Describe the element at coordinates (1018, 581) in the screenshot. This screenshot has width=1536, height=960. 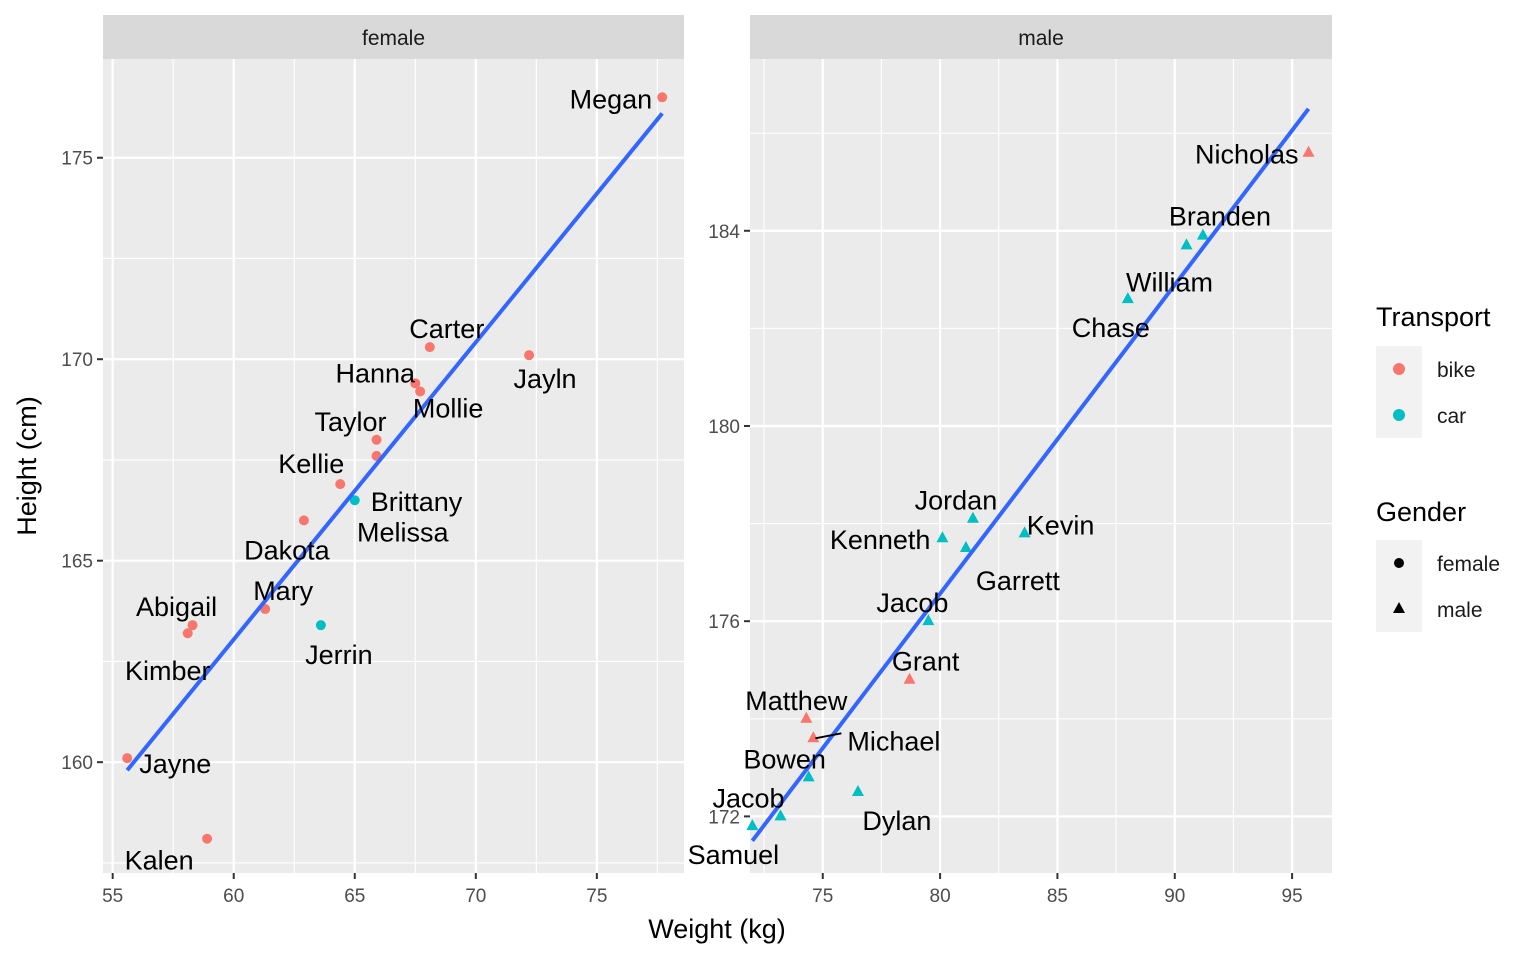
I see `point-label: Garrett` at that location.